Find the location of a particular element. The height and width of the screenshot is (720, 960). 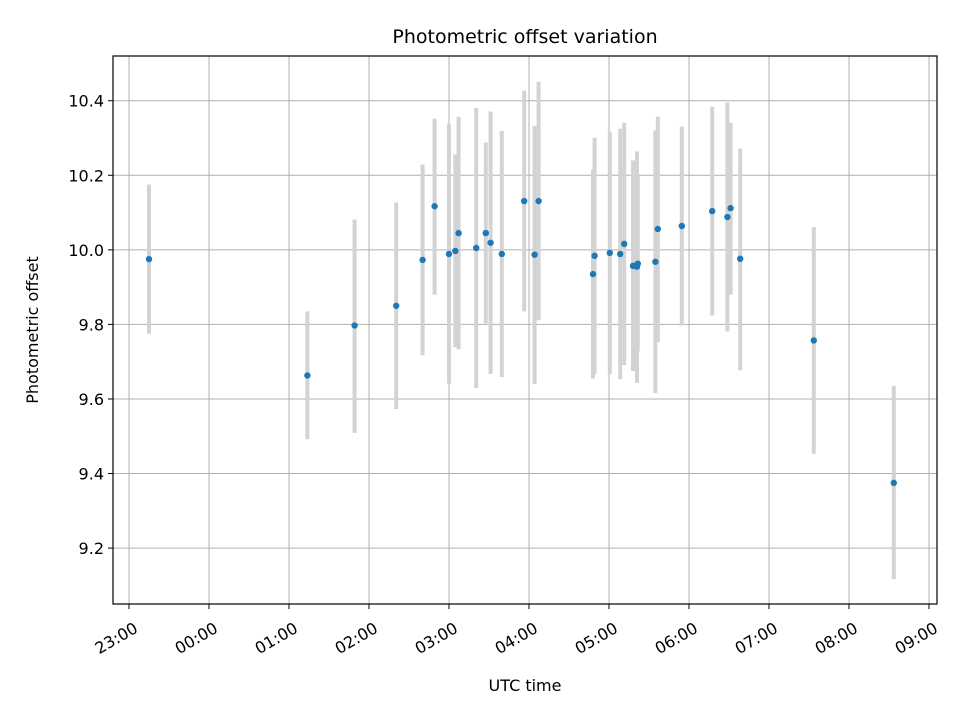

y-axis-ticks: 9.2 9.4 9.6 9.8 10.0 10.2 10.4 is located at coordinates (90, 325).